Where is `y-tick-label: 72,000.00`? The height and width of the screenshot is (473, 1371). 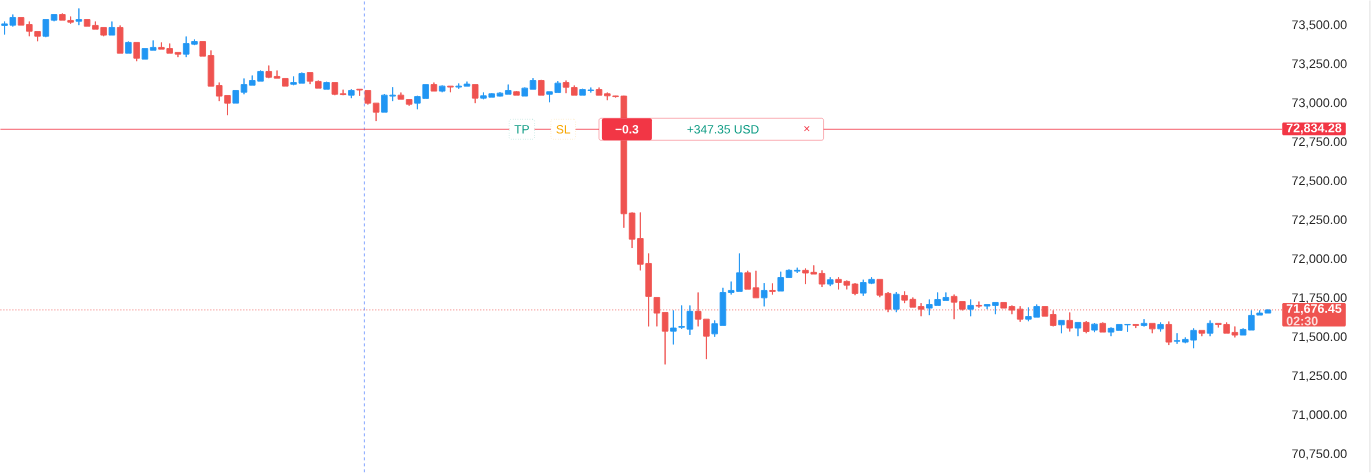
y-tick-label: 72,000.00 is located at coordinates (1319, 259).